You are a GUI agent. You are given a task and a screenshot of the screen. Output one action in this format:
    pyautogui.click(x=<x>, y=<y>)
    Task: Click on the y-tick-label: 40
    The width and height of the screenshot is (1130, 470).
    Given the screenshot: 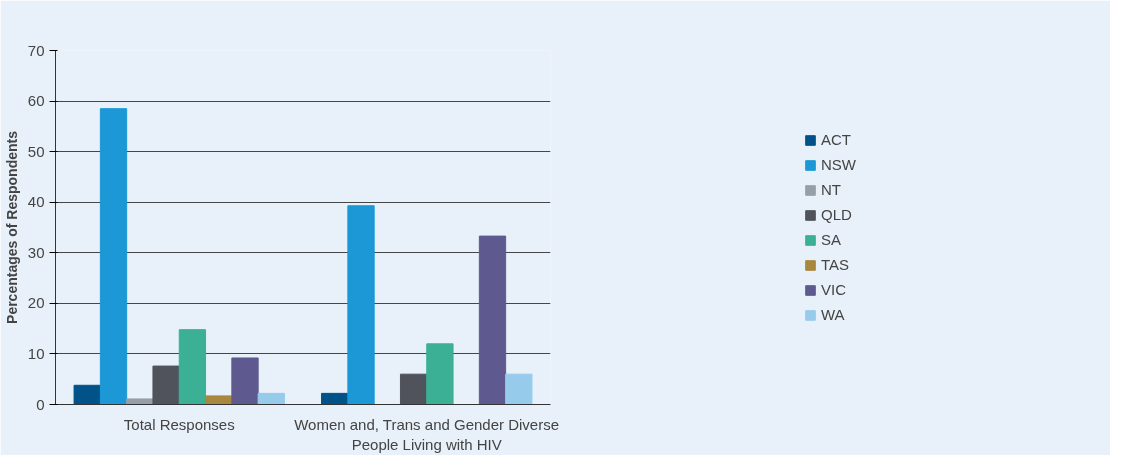 What is the action you would take?
    pyautogui.click(x=36, y=202)
    